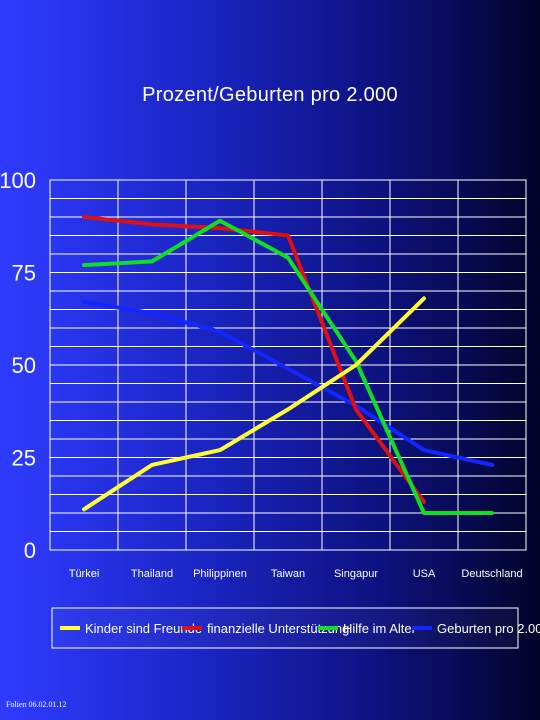  Describe the element at coordinates (24, 365) in the screenshot. I see `y-tick-label: 50` at that location.